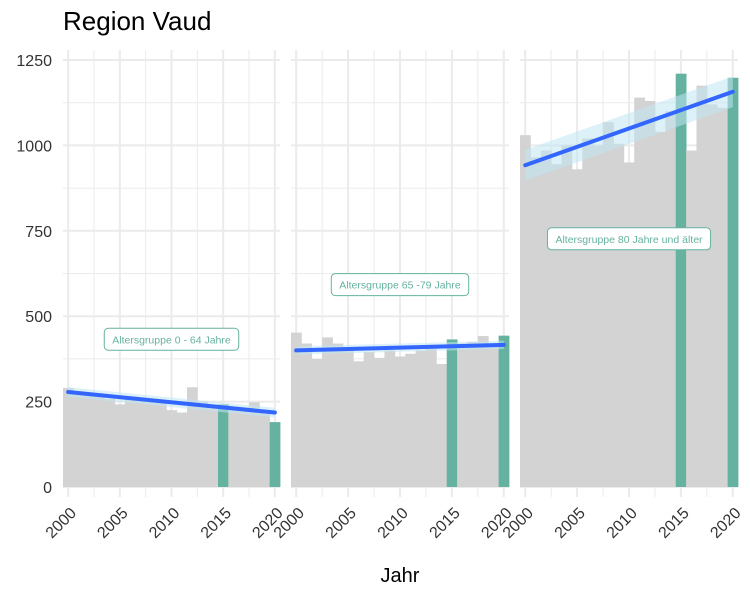 This screenshot has height=600, width=750. Describe the element at coordinates (61, 523) in the screenshot. I see `x-tick-label: 2000` at that location.